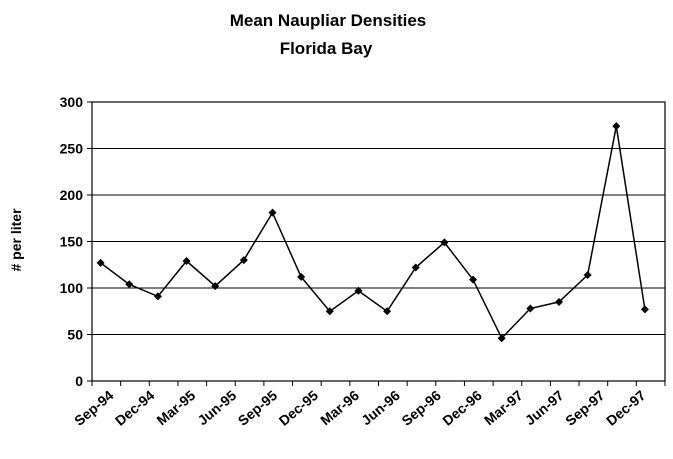  Describe the element at coordinates (462, 408) in the screenshot. I see `x-tick-label: Dec-96` at that location.